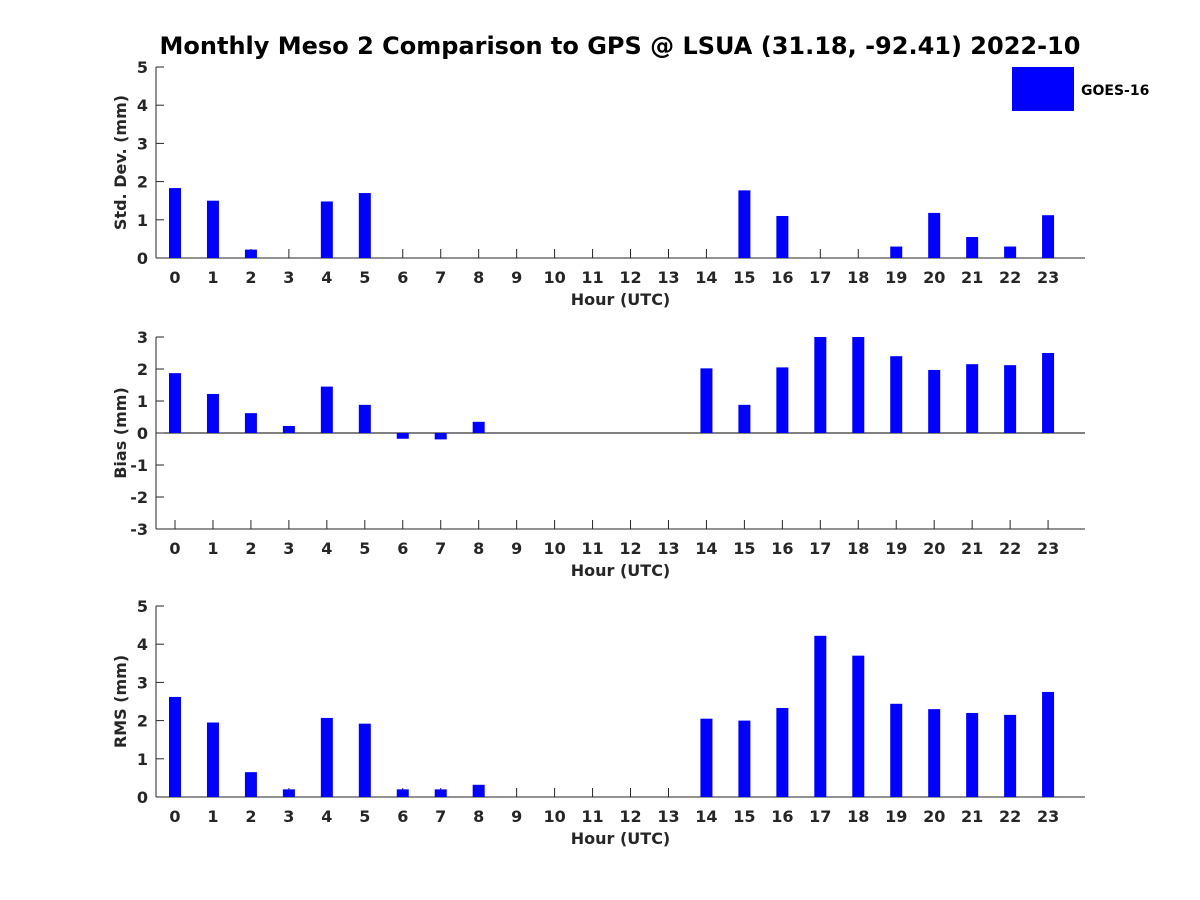 This screenshot has height=900, width=1200. What do you see at coordinates (668, 277) in the screenshot?
I see `std-x-tick-label: 13` at bounding box center [668, 277].